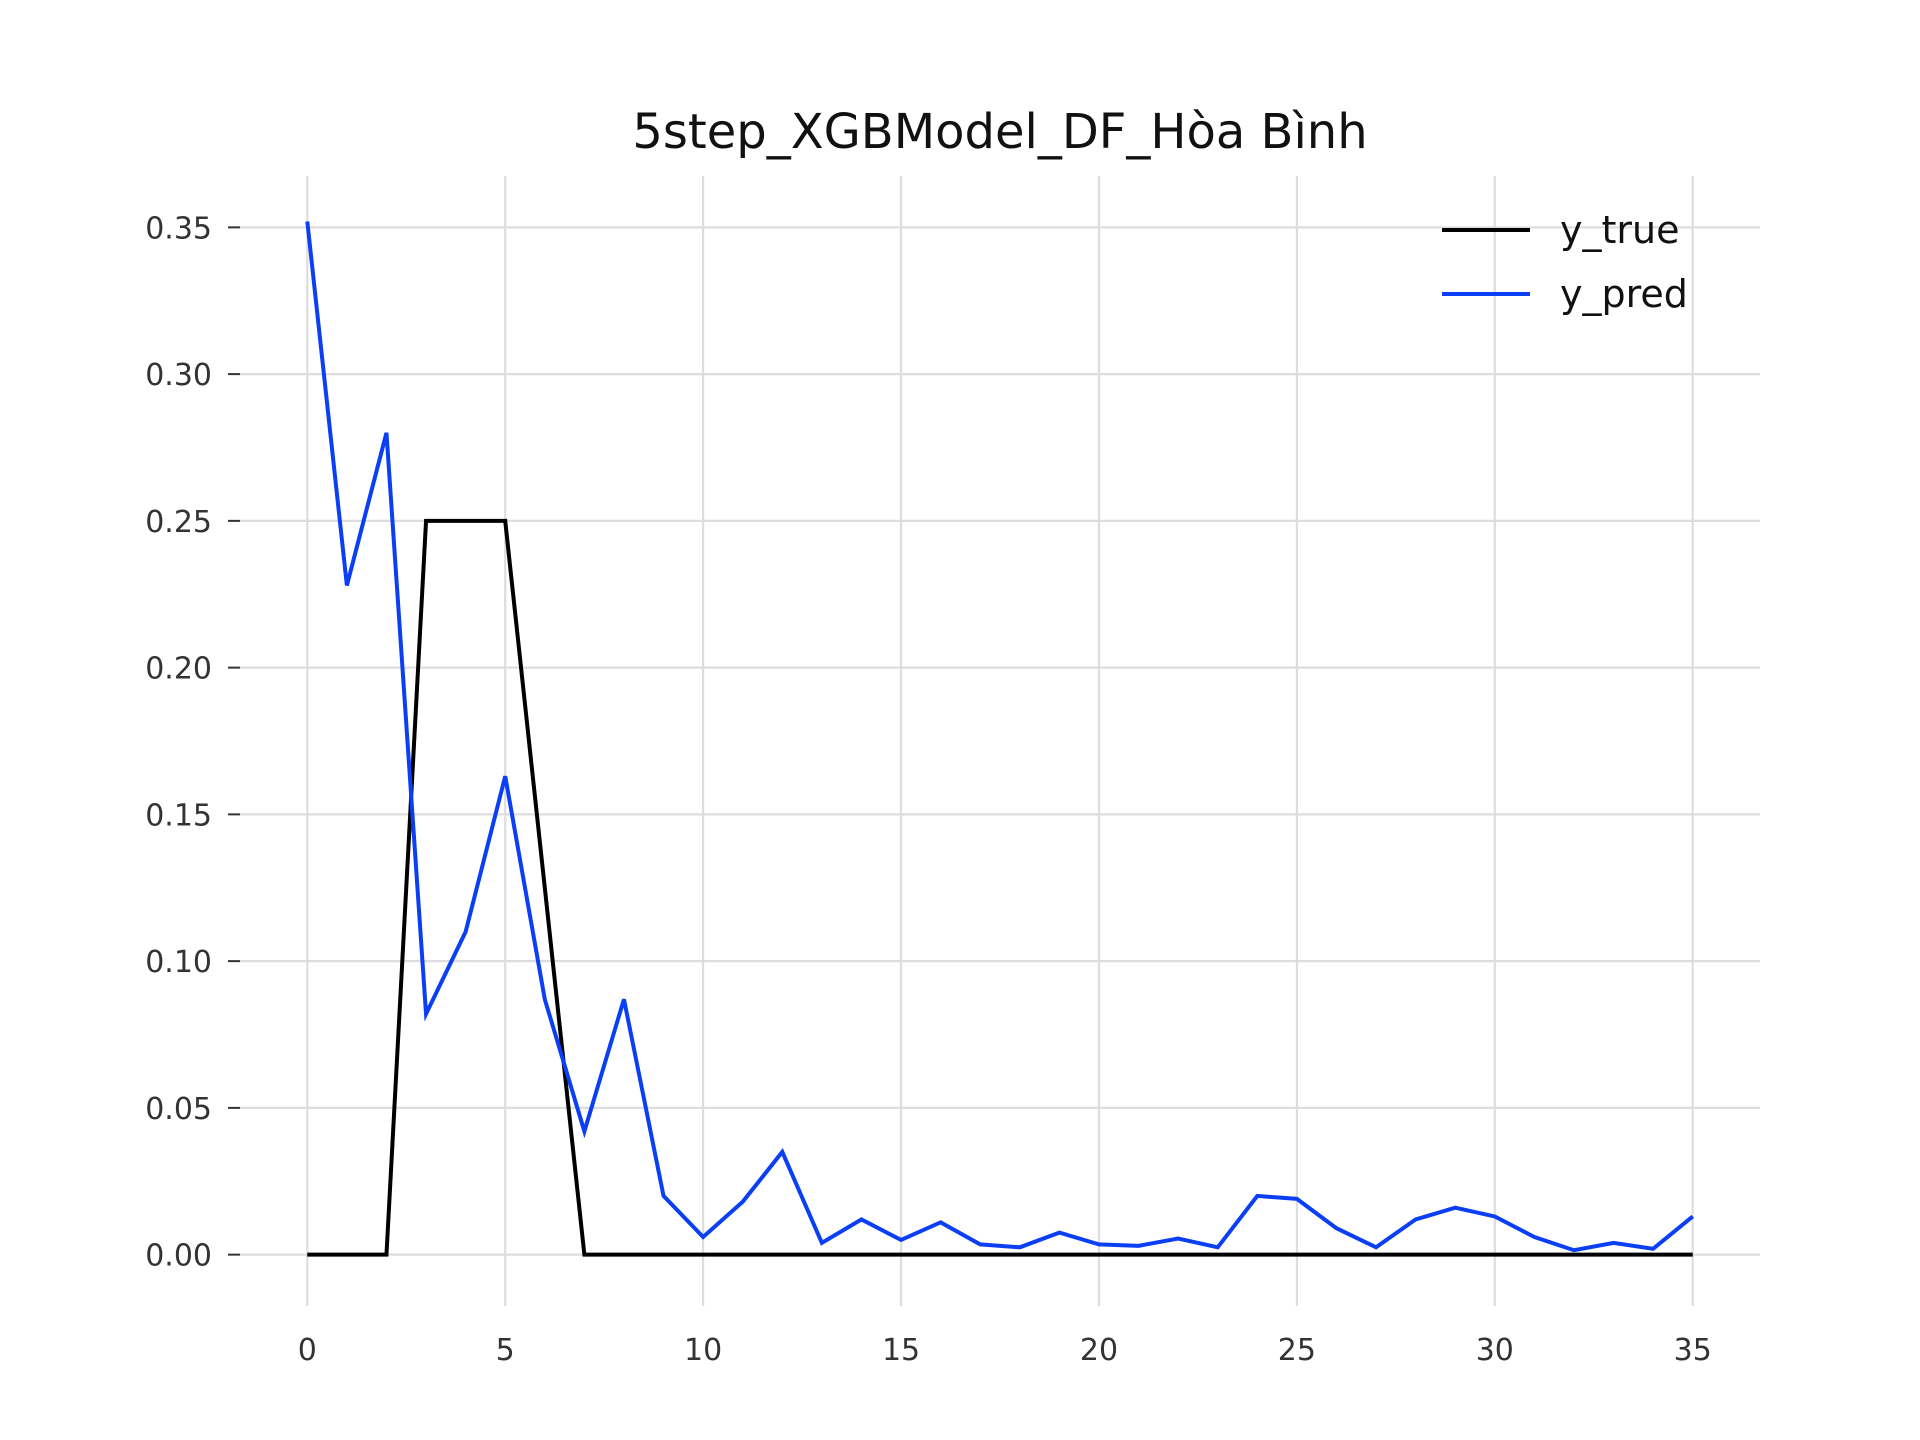 This screenshot has width=1920, height=1440. I want to click on y-tick-label: 0.35, so click(178, 228).